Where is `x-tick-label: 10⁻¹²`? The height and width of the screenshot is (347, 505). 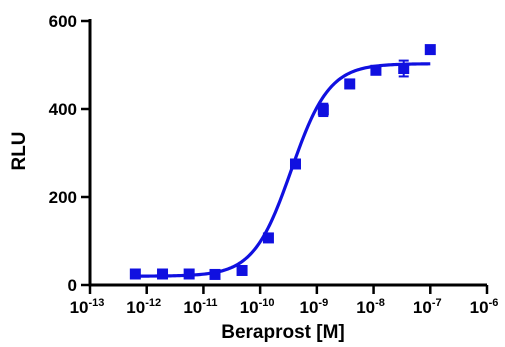 x-tick-label: 10⁻¹² is located at coordinates (143, 307).